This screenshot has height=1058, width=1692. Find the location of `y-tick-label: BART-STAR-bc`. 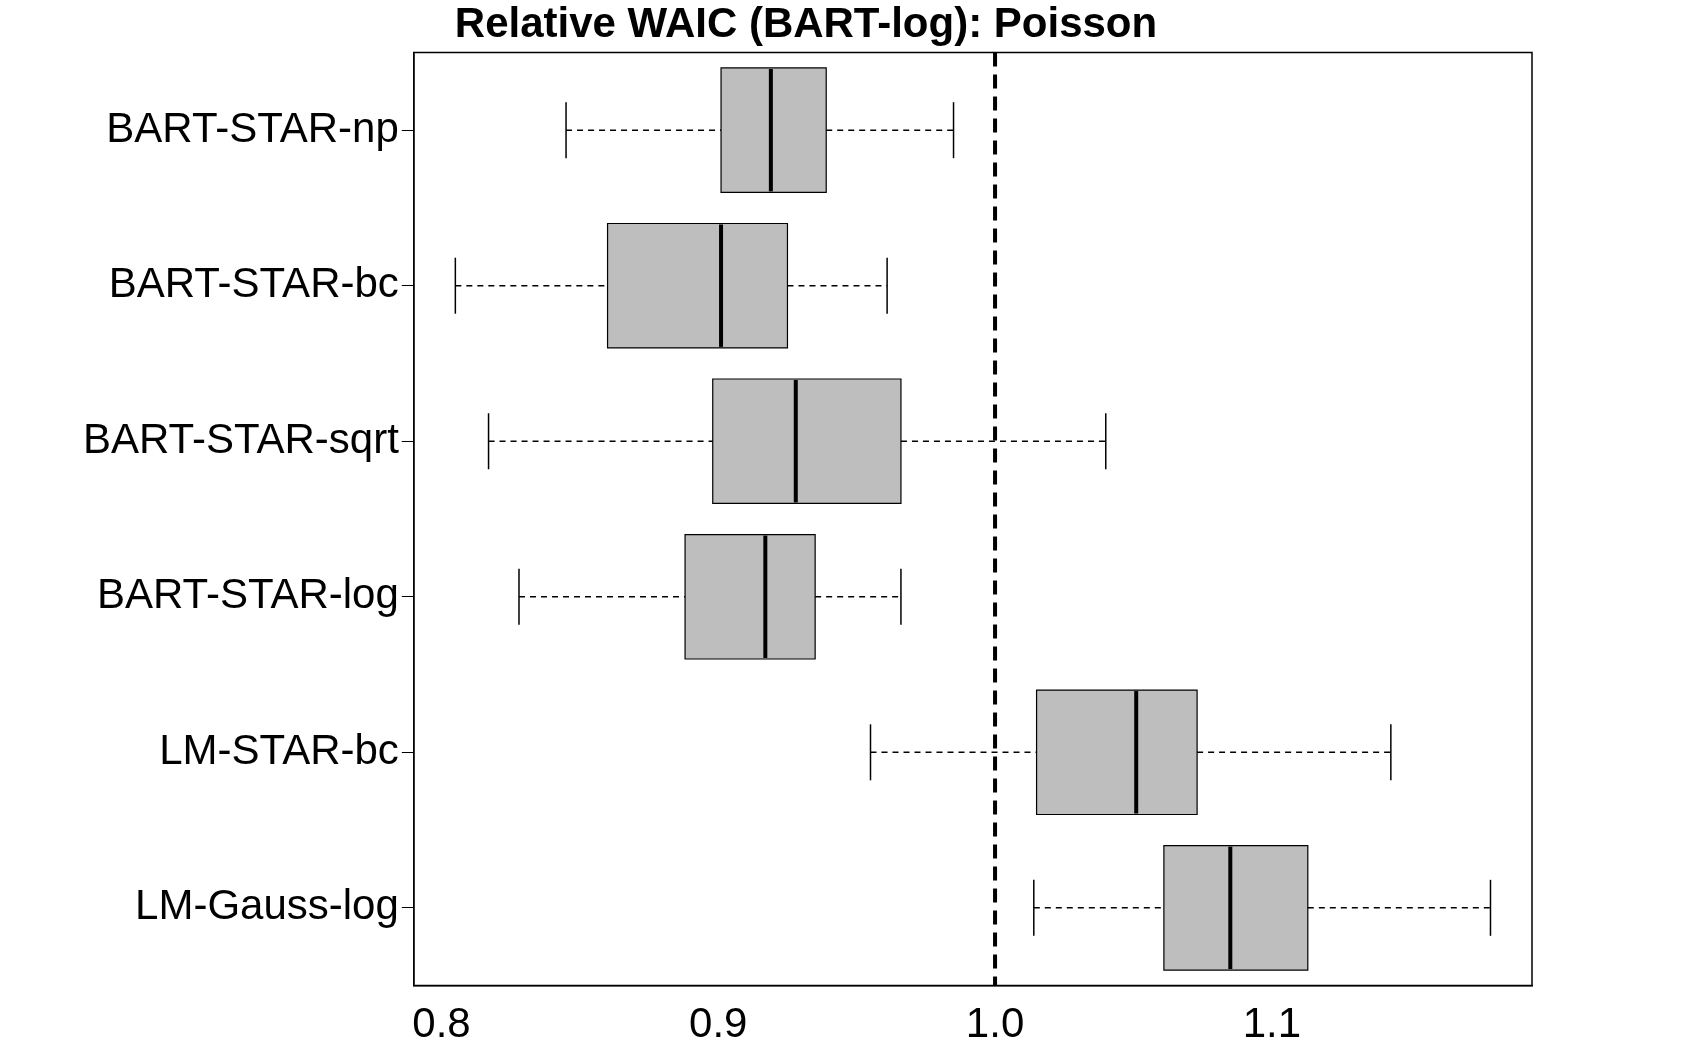

y-tick-label: BART-STAR-bc is located at coordinates (253, 283).